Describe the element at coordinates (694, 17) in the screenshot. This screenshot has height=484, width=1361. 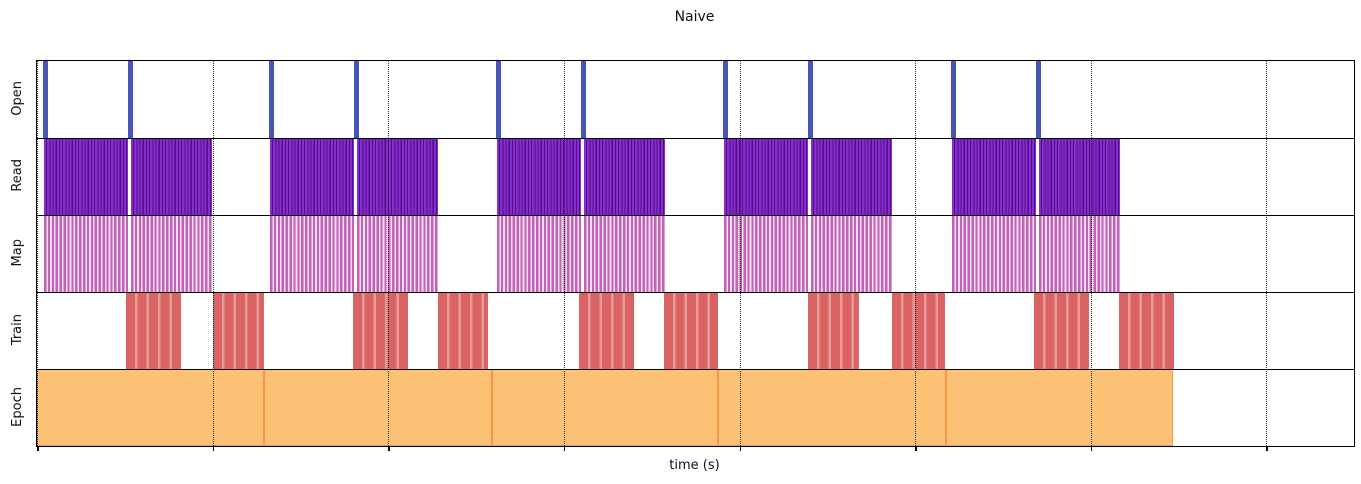
I see `chart-title: Naive` at that location.